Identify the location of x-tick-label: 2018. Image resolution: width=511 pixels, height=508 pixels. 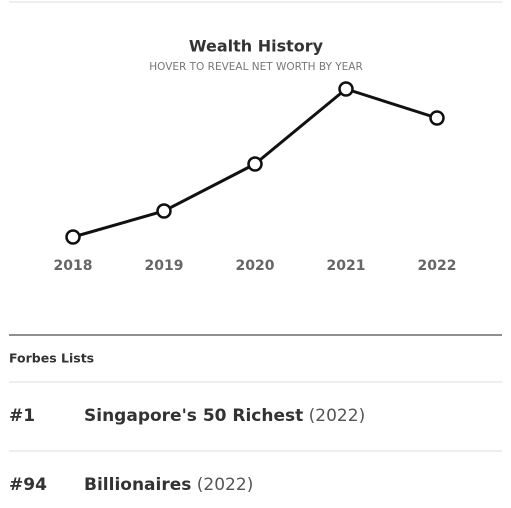
(73, 266).